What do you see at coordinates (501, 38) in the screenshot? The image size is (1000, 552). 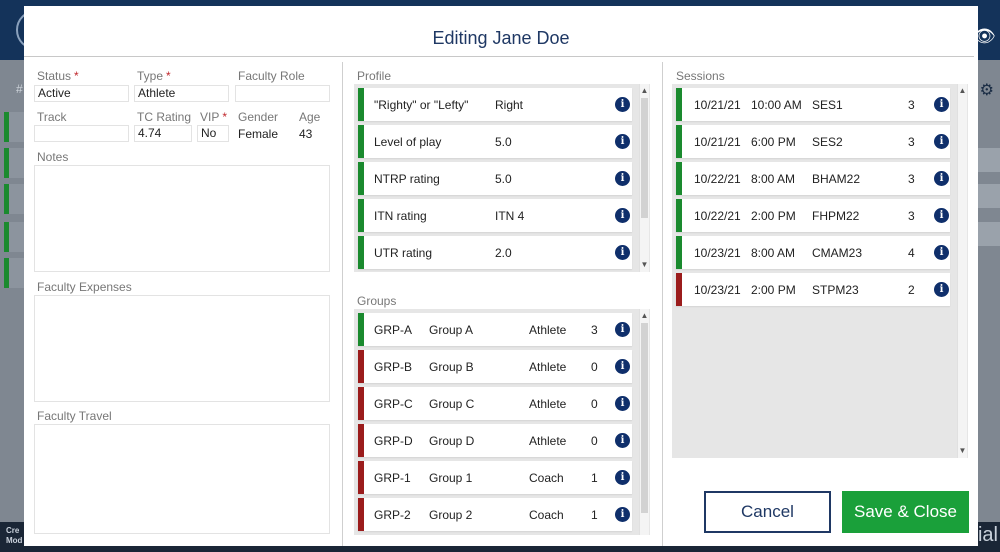 I see `modal-title: Editing Jane Doe` at bounding box center [501, 38].